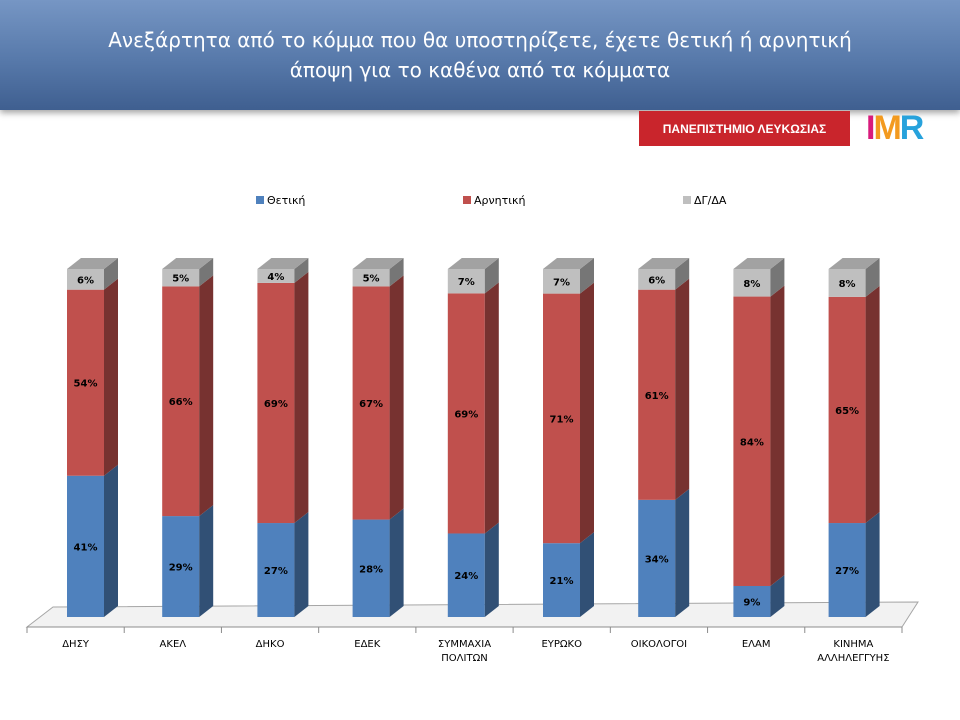 The image size is (960, 720). Describe the element at coordinates (480, 70) in the screenshot. I see `page-title-line-2: άποψη για το καθένα από τα κόμματα` at that location.